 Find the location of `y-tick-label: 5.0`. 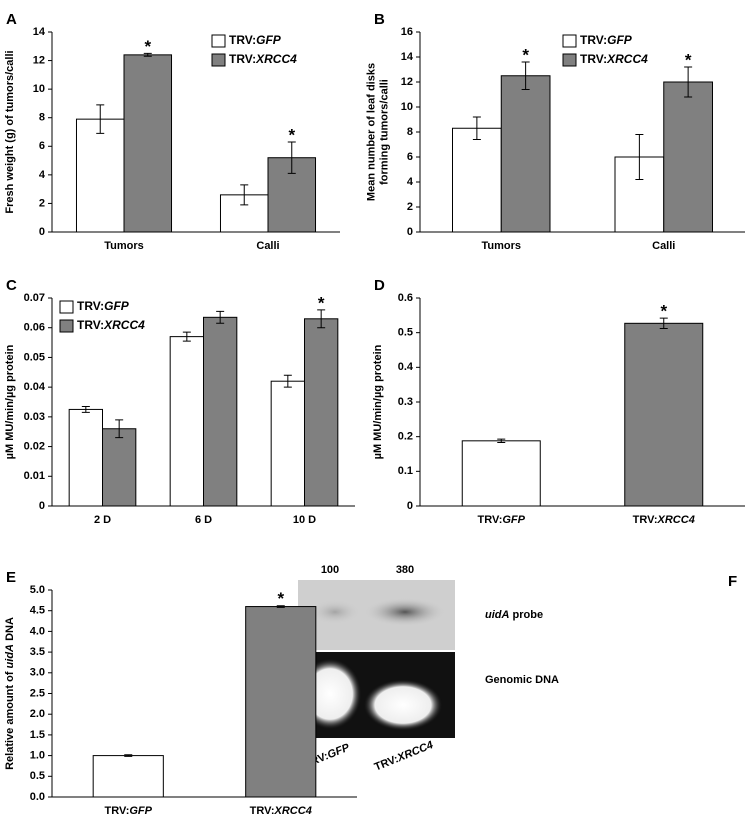

y-tick-label: 5.0 is located at coordinates (37, 590).